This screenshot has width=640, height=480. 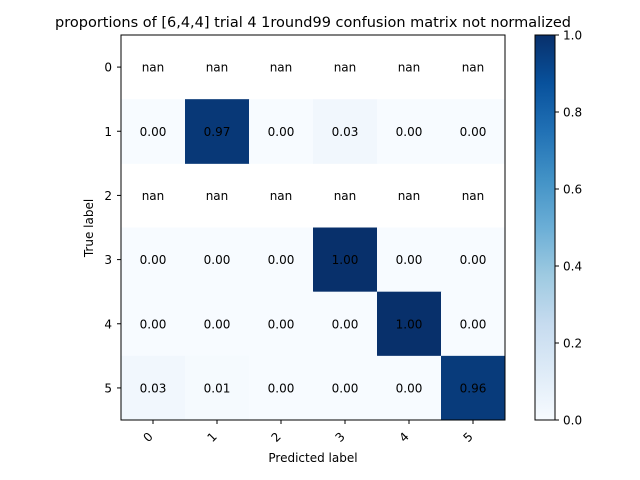 I want to click on y-tick-label: 0, so click(x=108, y=68).